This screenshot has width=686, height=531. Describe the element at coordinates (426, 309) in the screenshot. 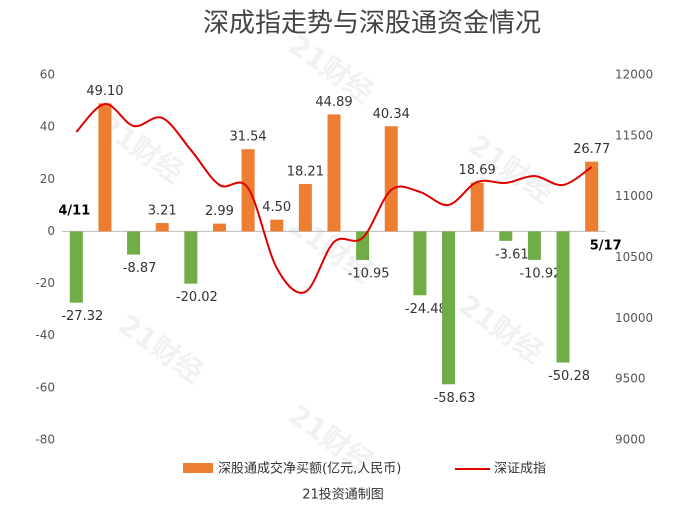

I see `data-label: -24.48` at that location.